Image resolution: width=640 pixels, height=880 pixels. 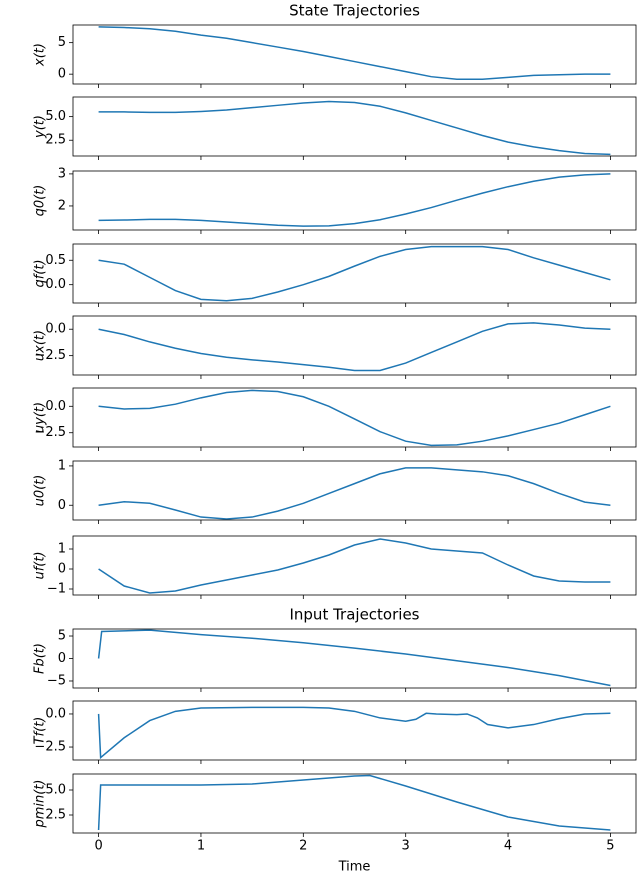 What do you see at coordinates (40, 417) in the screenshot?
I see `y-axis-label: uy(t)` at bounding box center [40, 417].